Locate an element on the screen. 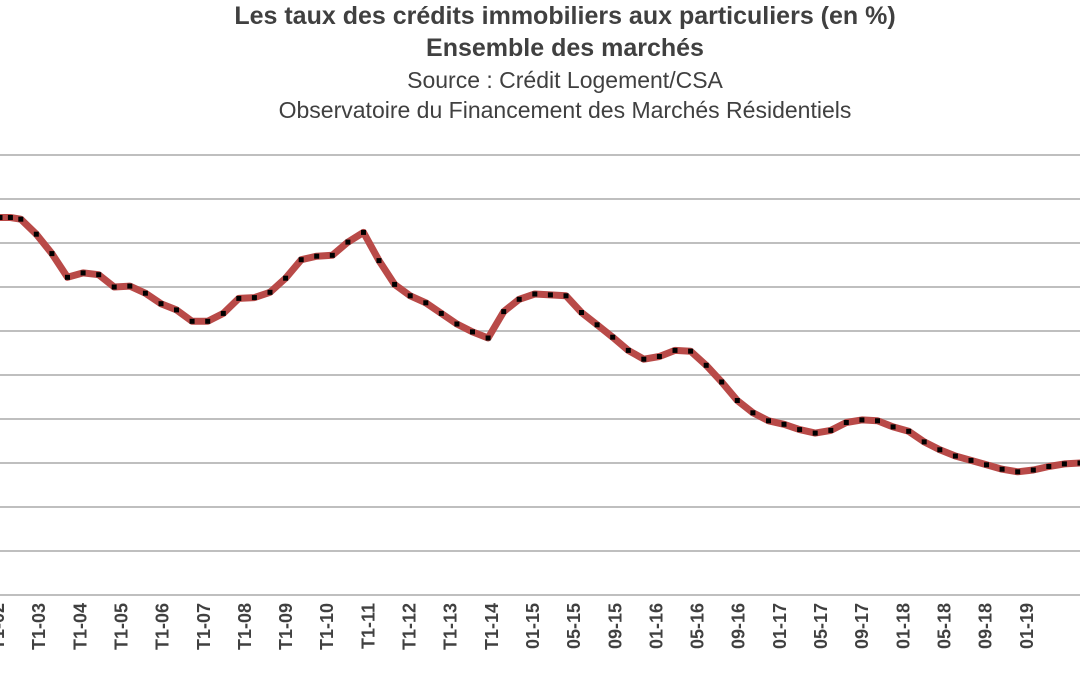  x-tick-label: 01-18 is located at coordinates (903, 626).